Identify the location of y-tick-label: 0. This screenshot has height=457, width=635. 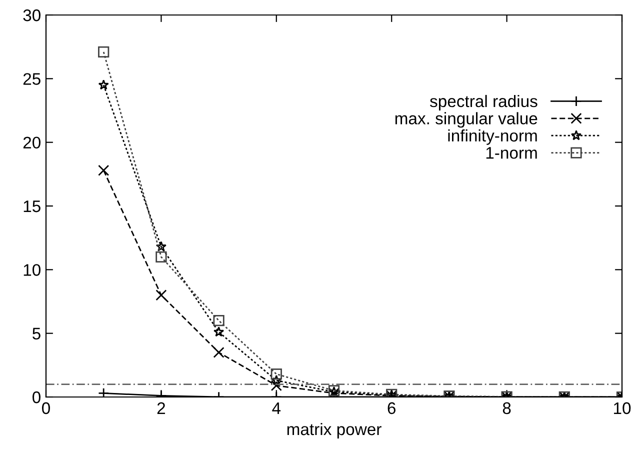
(36, 397).